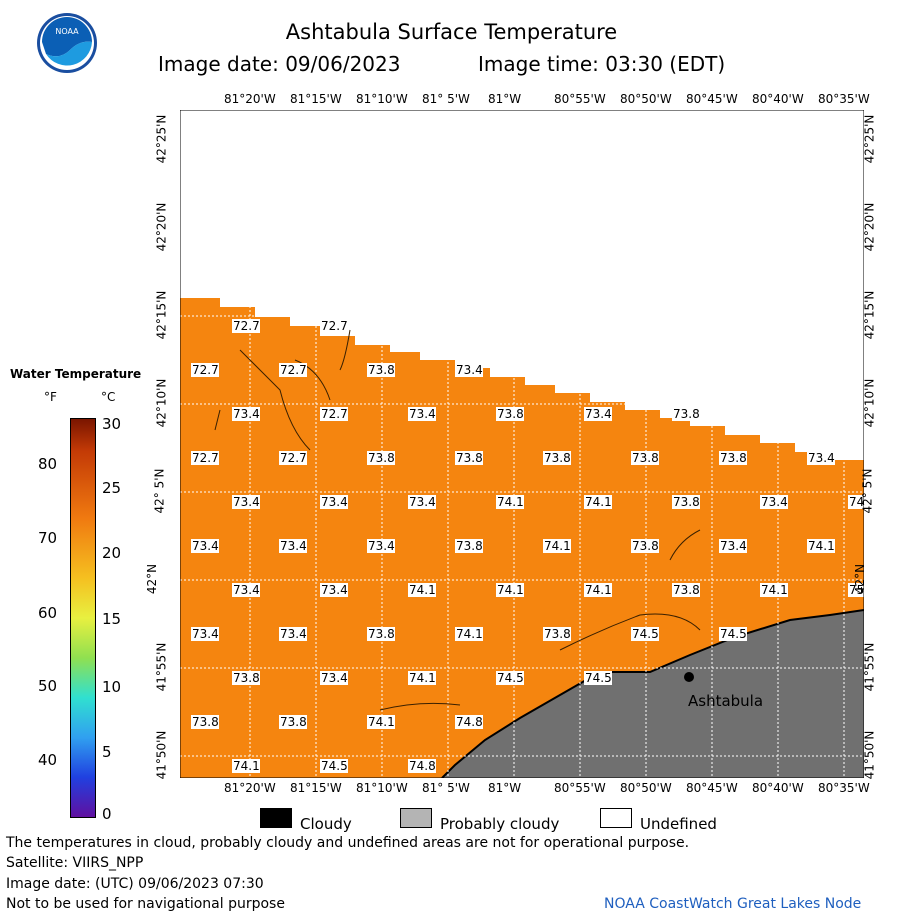 The width and height of the screenshot is (903, 919). What do you see at coordinates (135, 884) in the screenshot?
I see `utc-date-label: Image date: (UTC) 09/06/2023 07:30` at bounding box center [135, 884].